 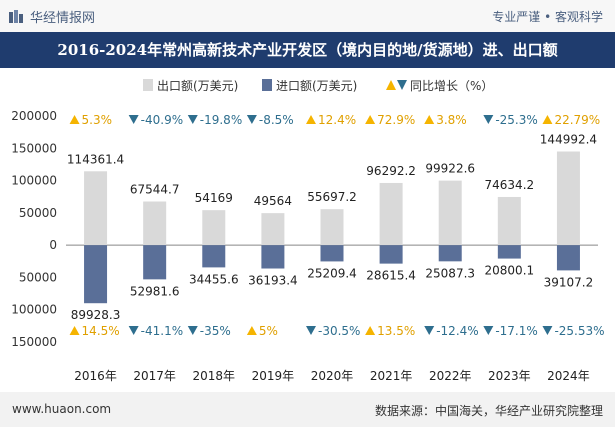 I want to click on export-value-label: 74634.2, so click(x=510, y=185).